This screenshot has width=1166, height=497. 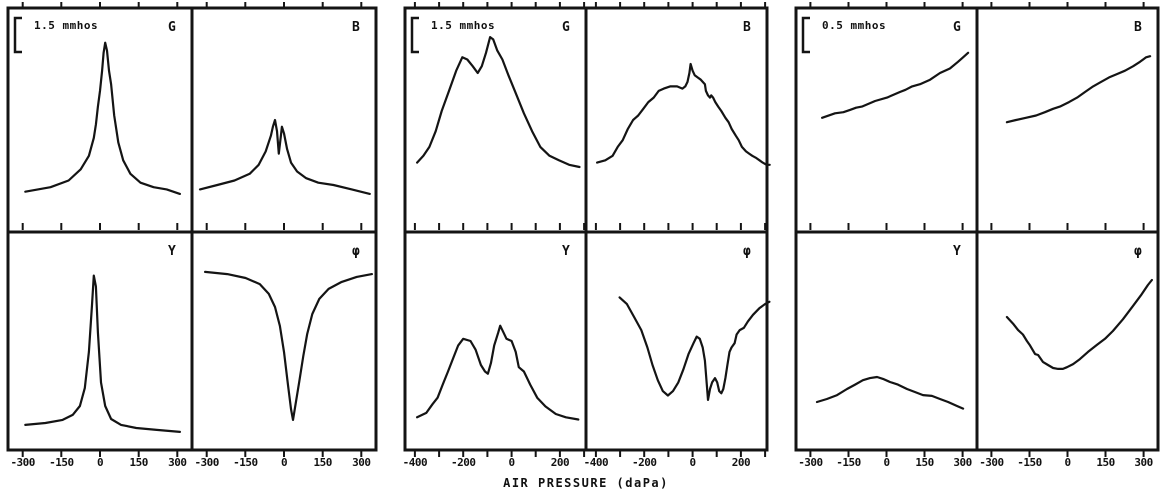 I want to click on x-axis-title: AIR PRESSURE (daPa), so click(x=586, y=483).